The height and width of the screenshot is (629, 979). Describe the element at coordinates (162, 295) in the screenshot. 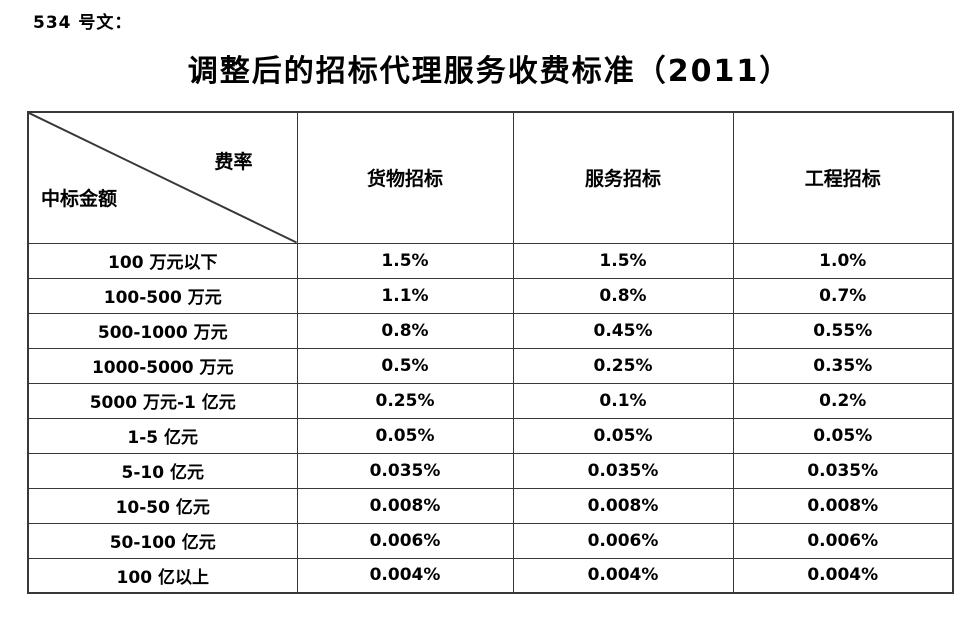

I see `amount-range-cell: 100-500 万元` at that location.